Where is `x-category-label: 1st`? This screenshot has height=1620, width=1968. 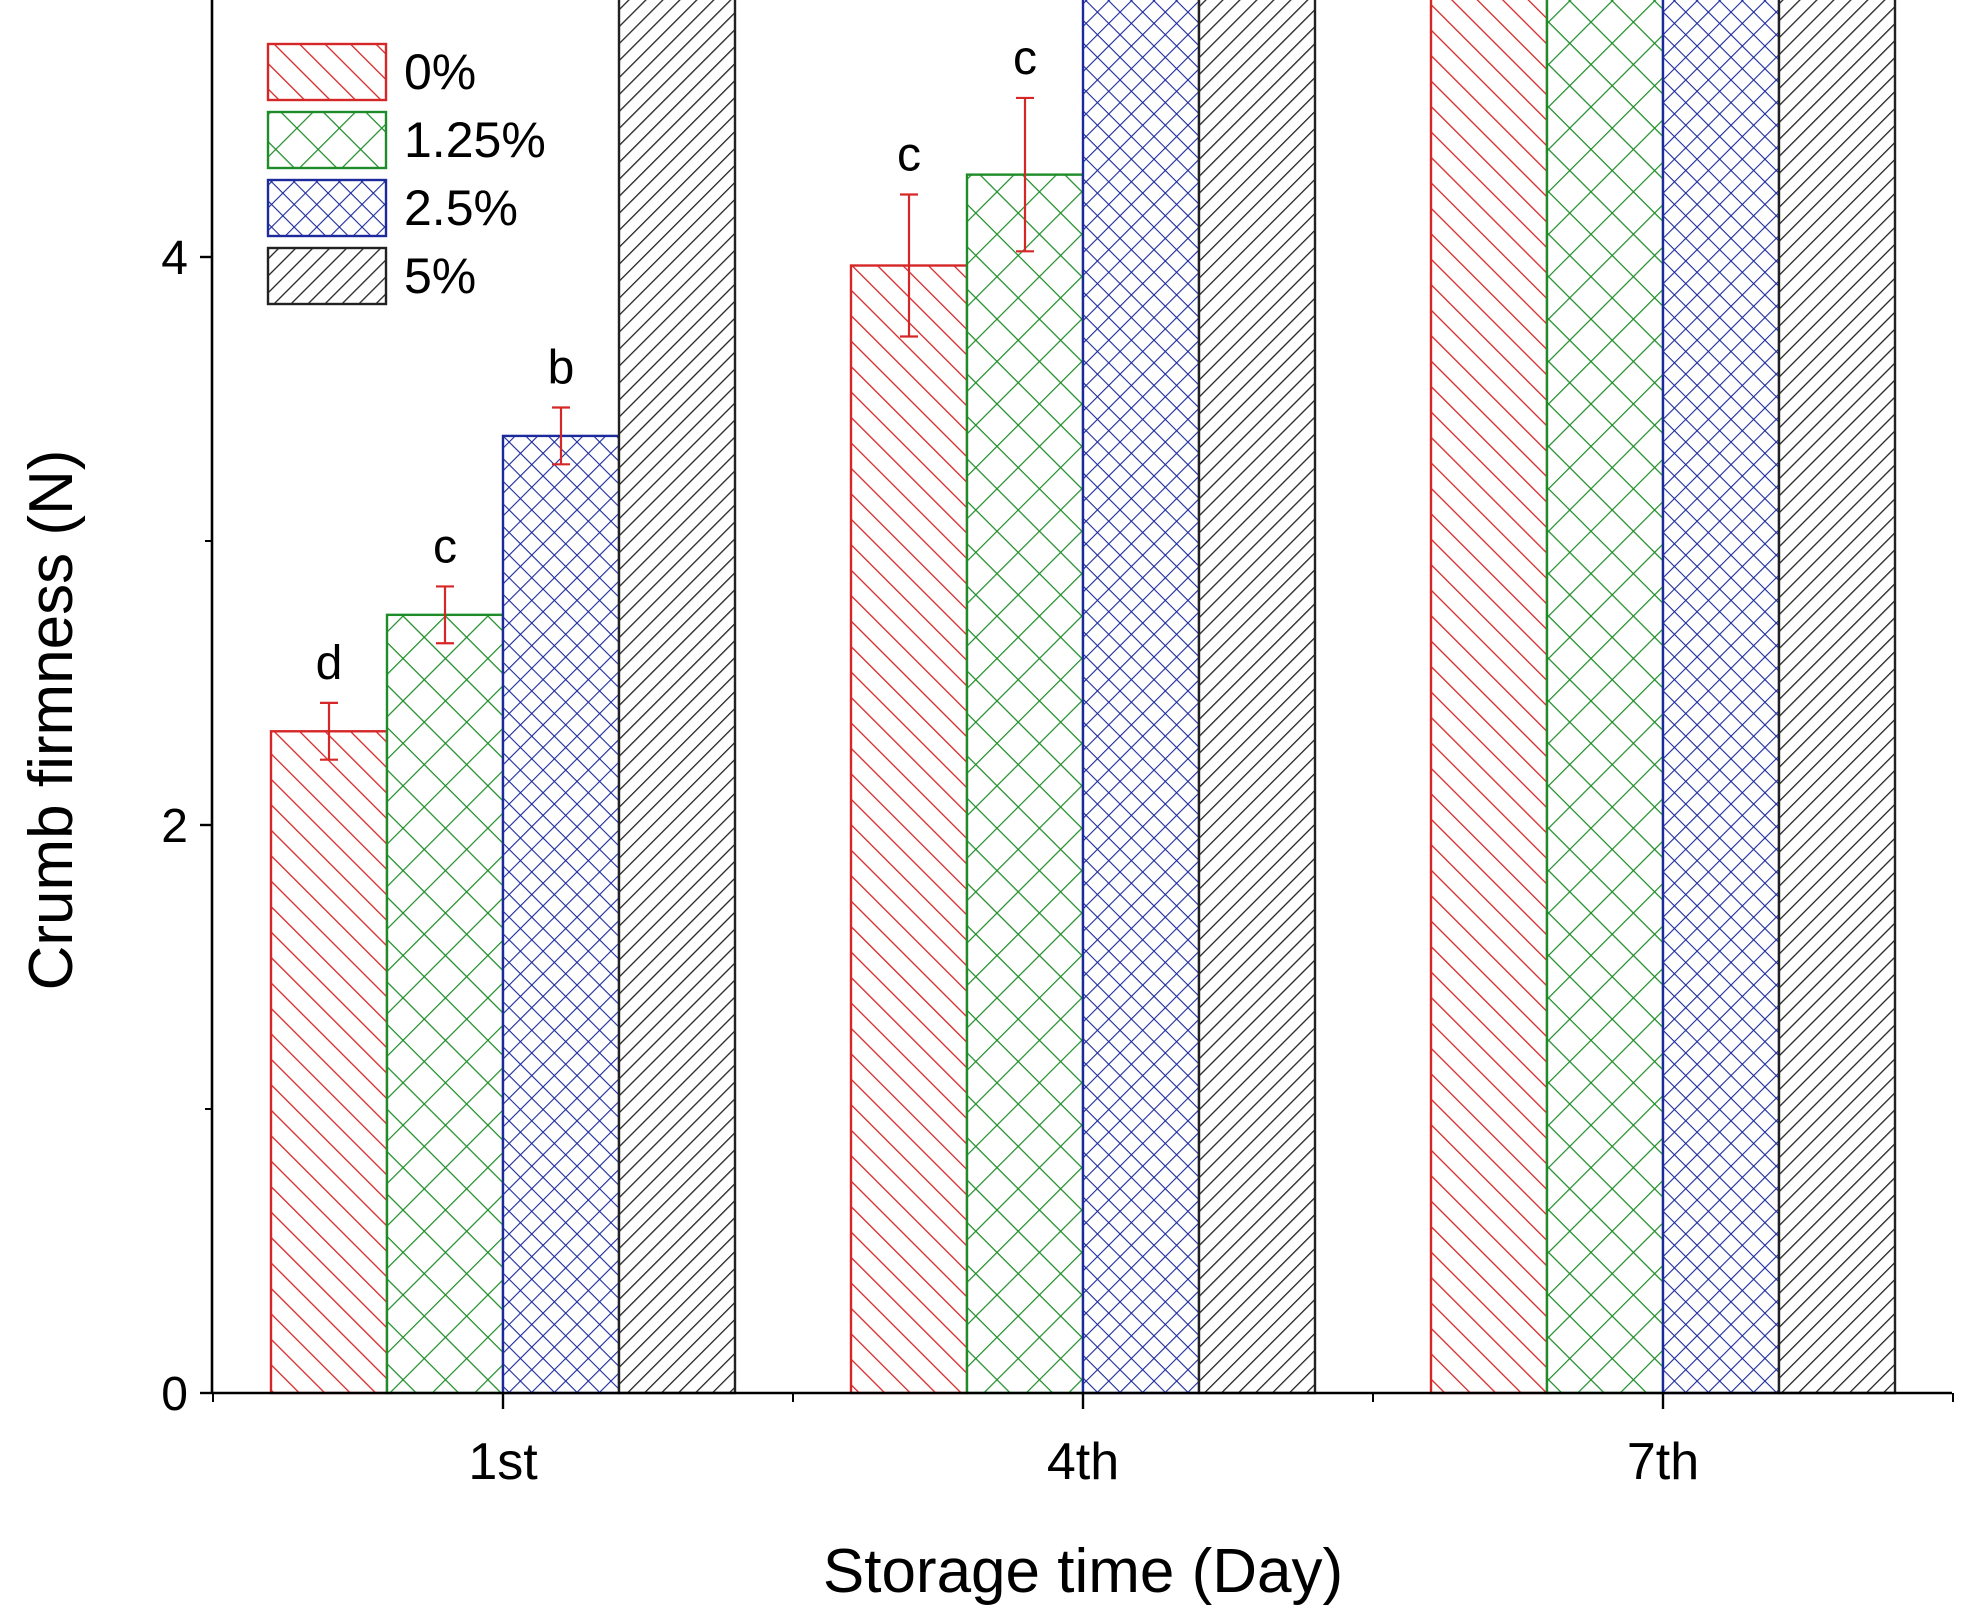
x-category-label: 1st is located at coordinates (503, 1462).